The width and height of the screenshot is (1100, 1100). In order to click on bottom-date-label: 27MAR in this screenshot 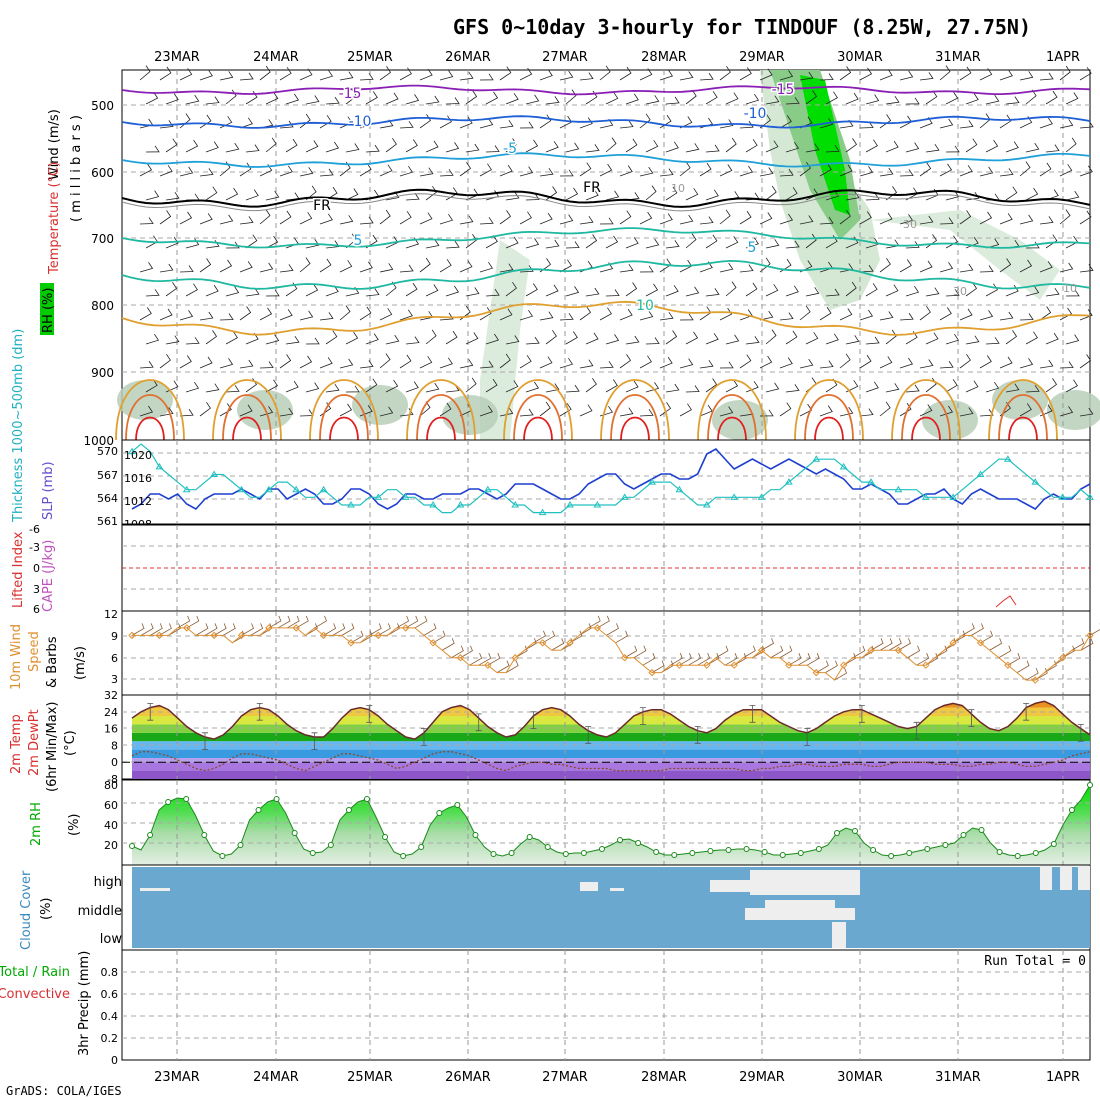, I will do `click(565, 1077)`.